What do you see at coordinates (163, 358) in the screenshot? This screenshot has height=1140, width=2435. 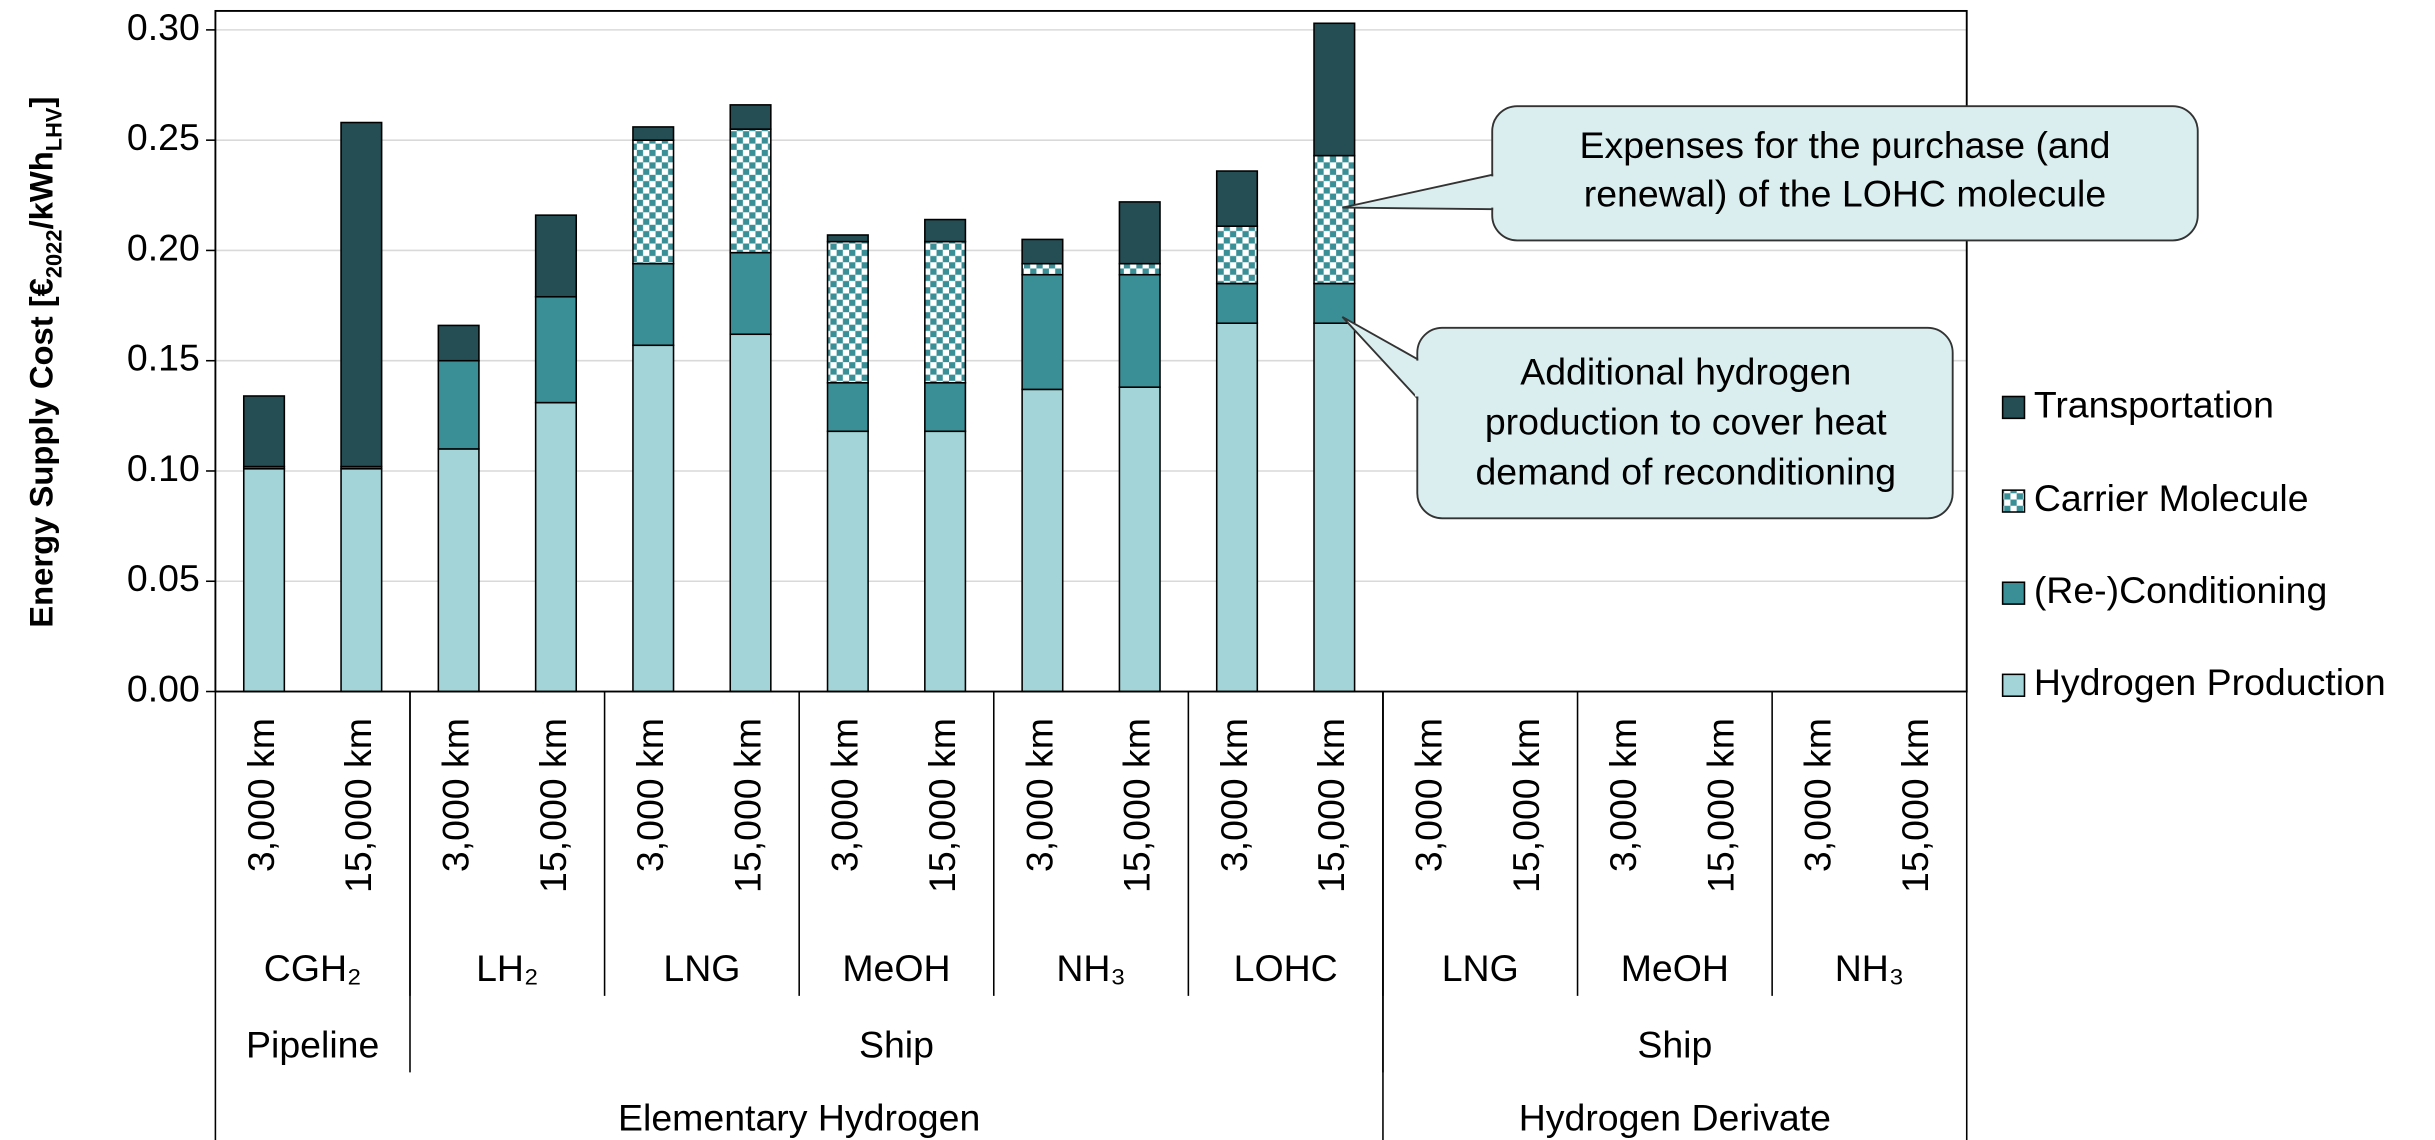 I see `y-tick-label: 0.15` at bounding box center [163, 358].